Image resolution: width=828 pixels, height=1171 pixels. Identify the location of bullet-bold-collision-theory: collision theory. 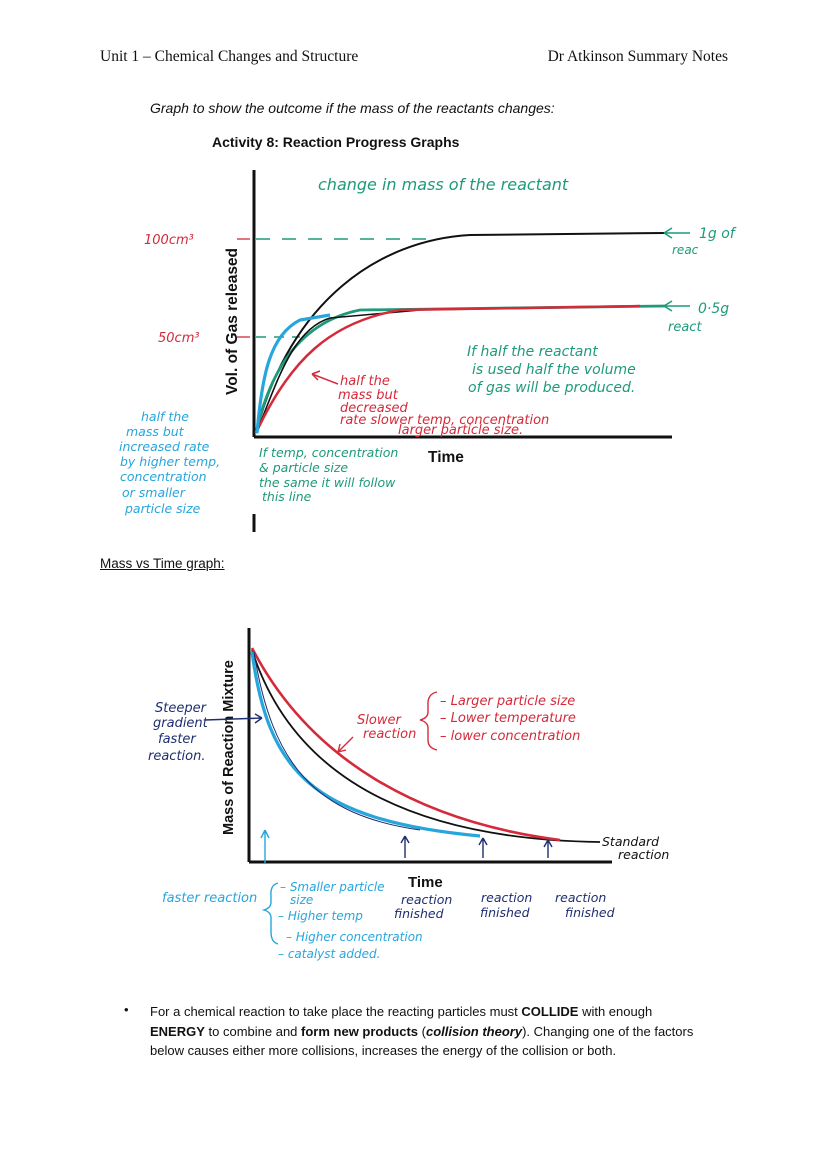
(474, 1031).